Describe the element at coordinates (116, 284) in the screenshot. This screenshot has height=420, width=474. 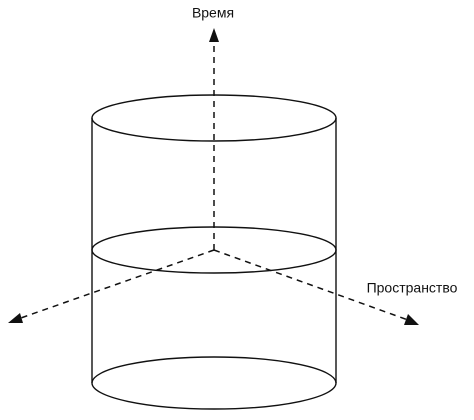
I see `space-axis-left` at that location.